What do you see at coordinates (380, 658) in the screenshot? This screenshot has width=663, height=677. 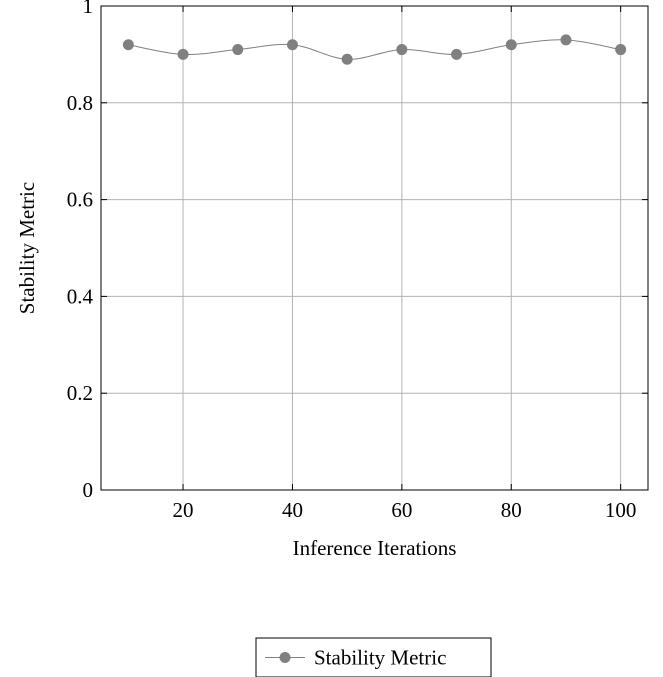 I see `legend-label: Stability Metric` at bounding box center [380, 658].